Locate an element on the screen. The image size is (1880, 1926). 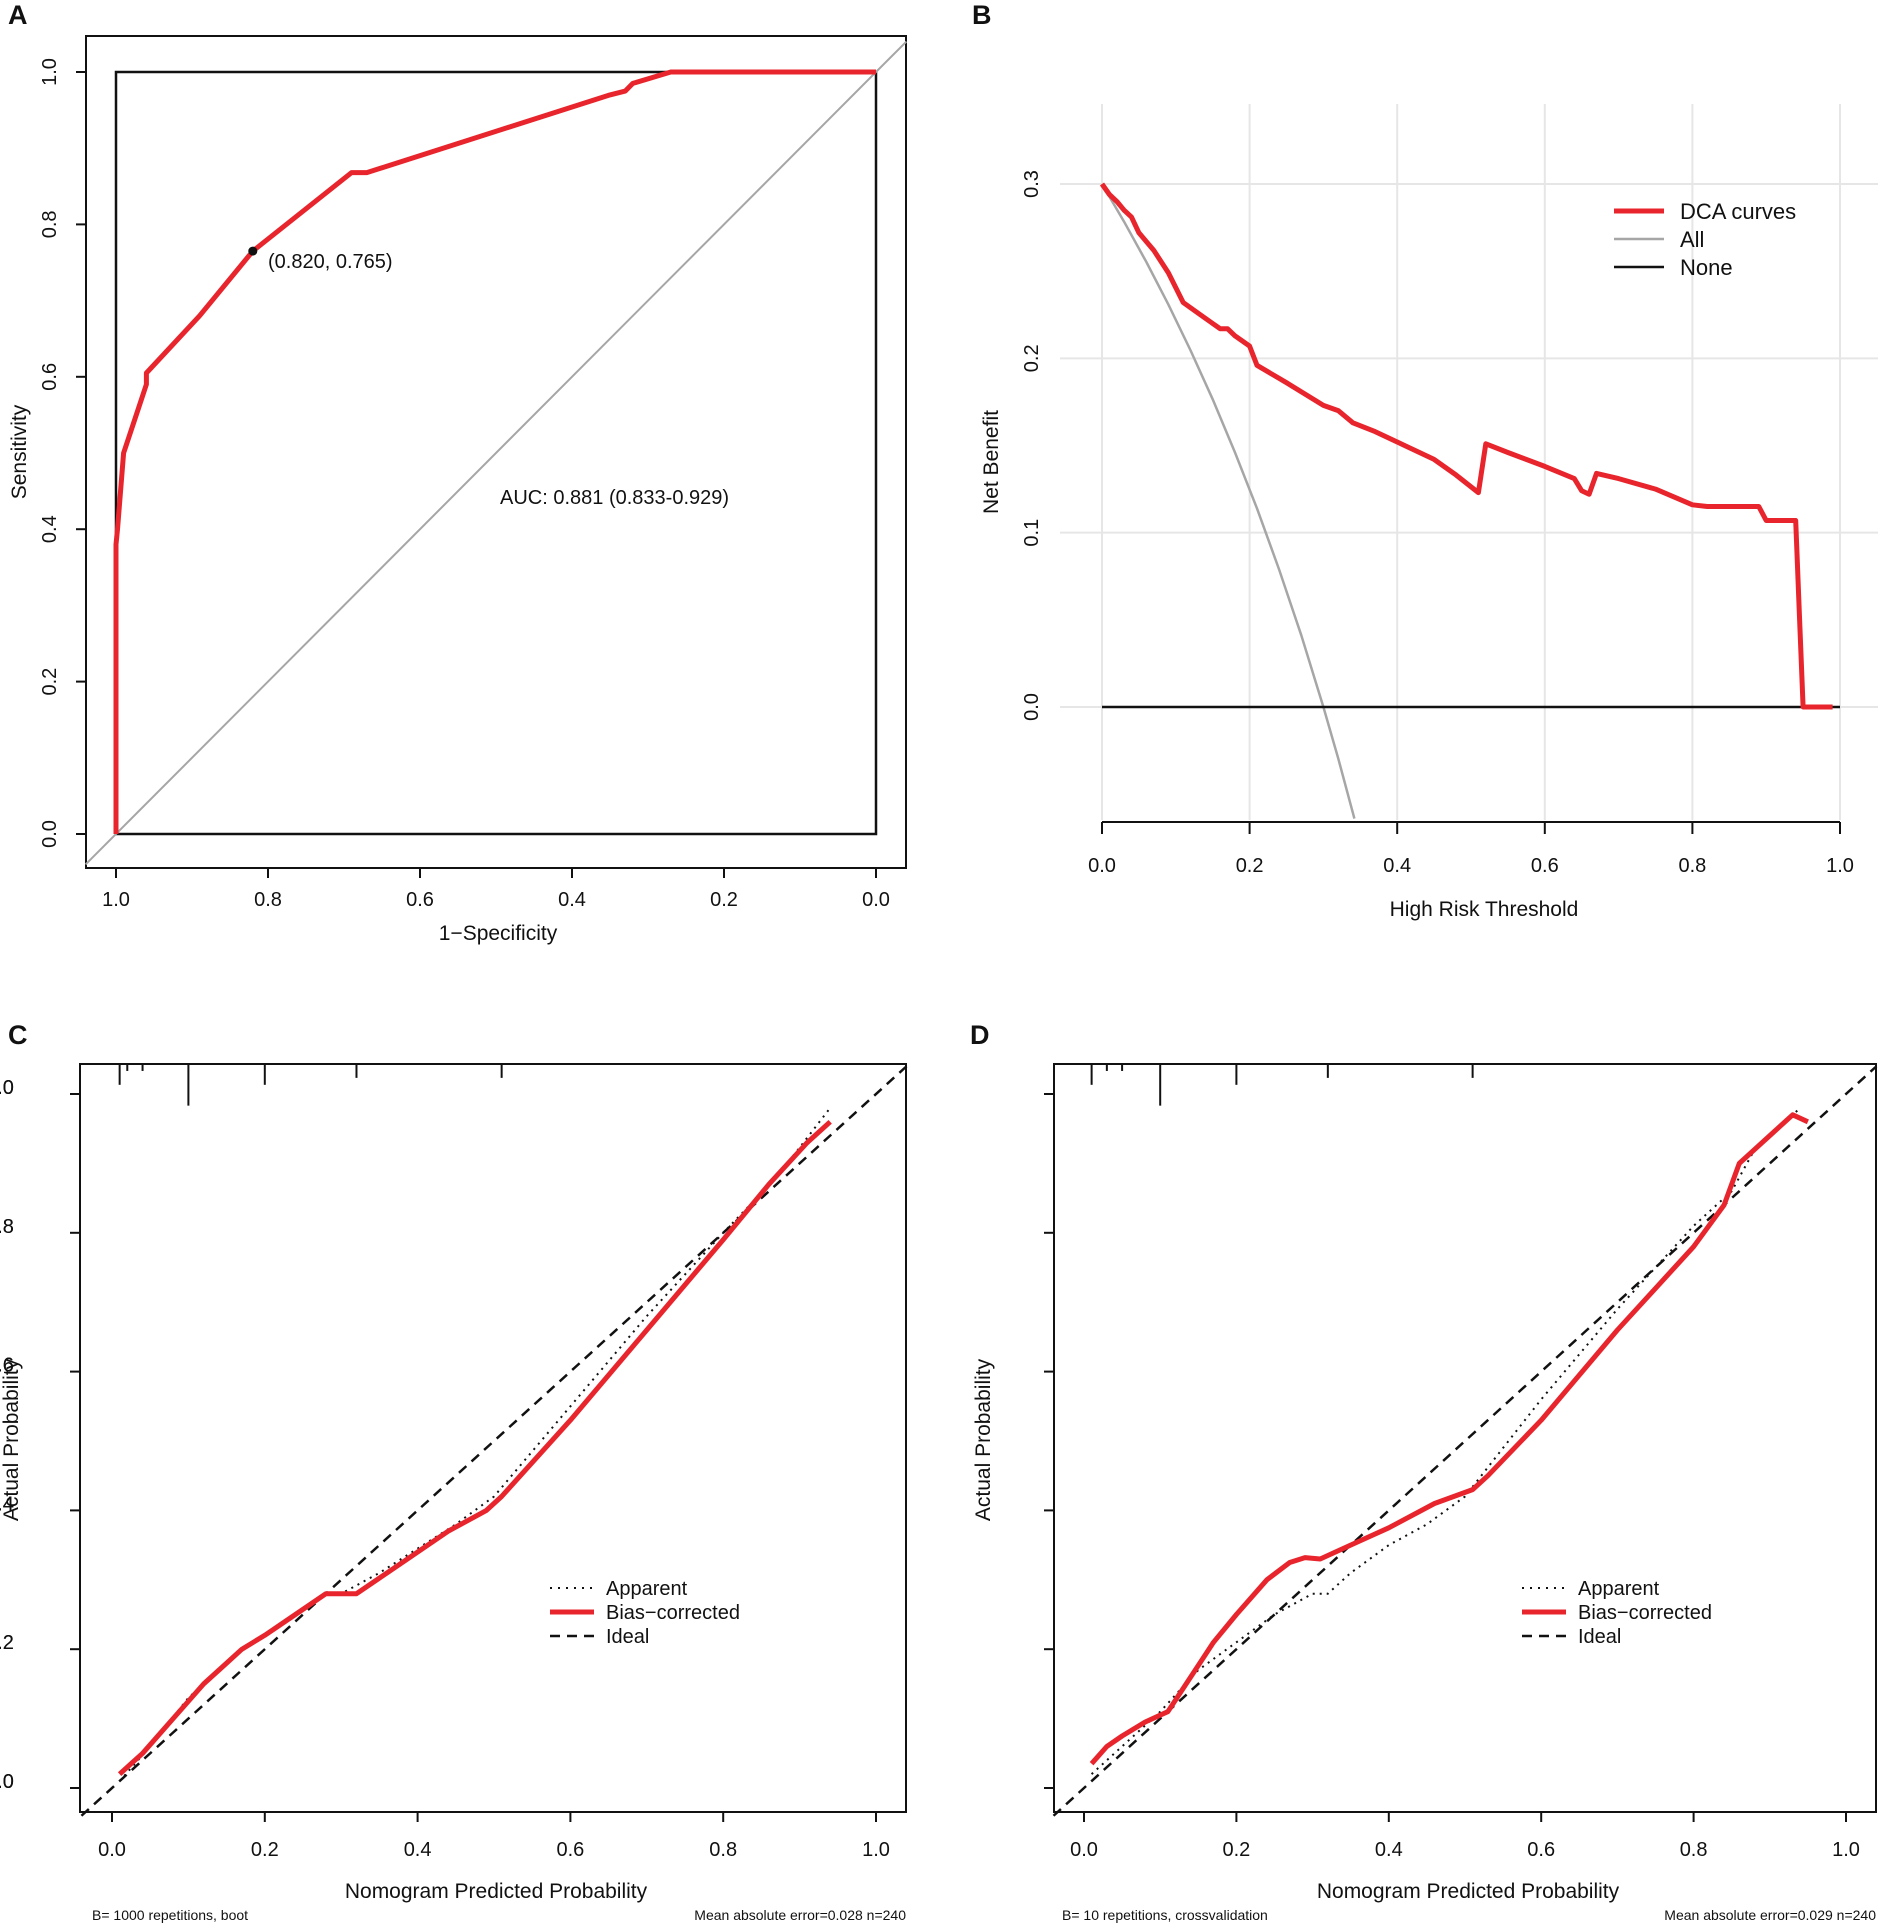
panel-c-rug is located at coordinates (310, 1085).